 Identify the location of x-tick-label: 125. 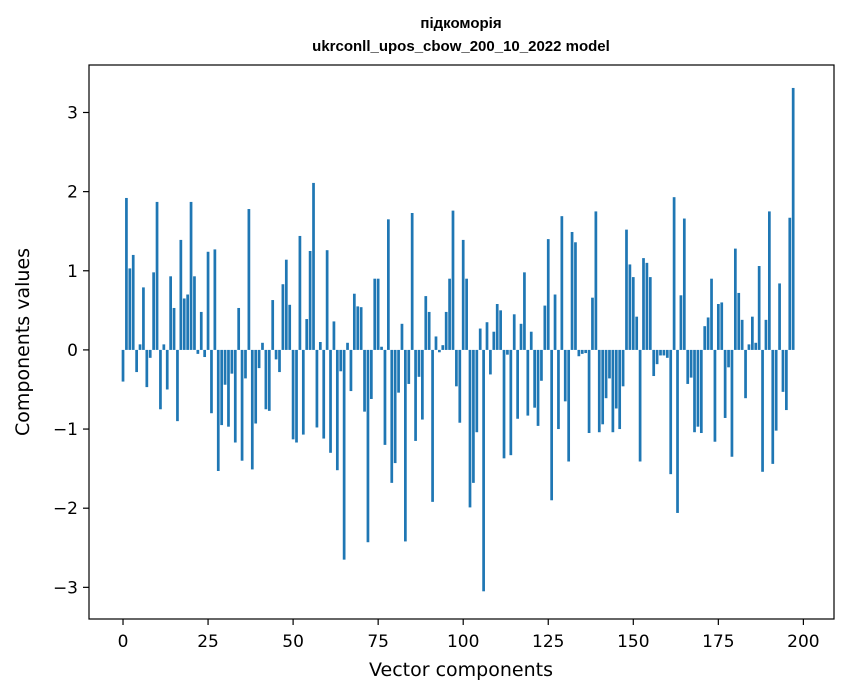
(548, 642).